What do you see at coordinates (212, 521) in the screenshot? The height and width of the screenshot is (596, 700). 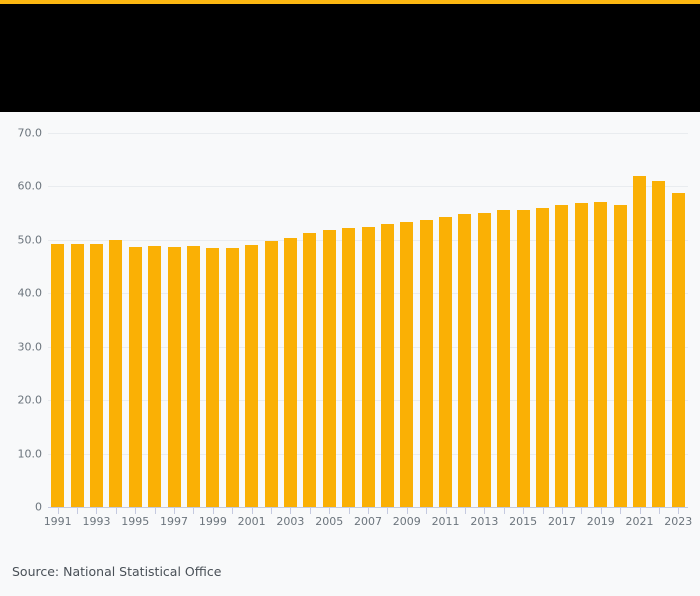 I see `x-axis-tick-label: 1999` at bounding box center [212, 521].